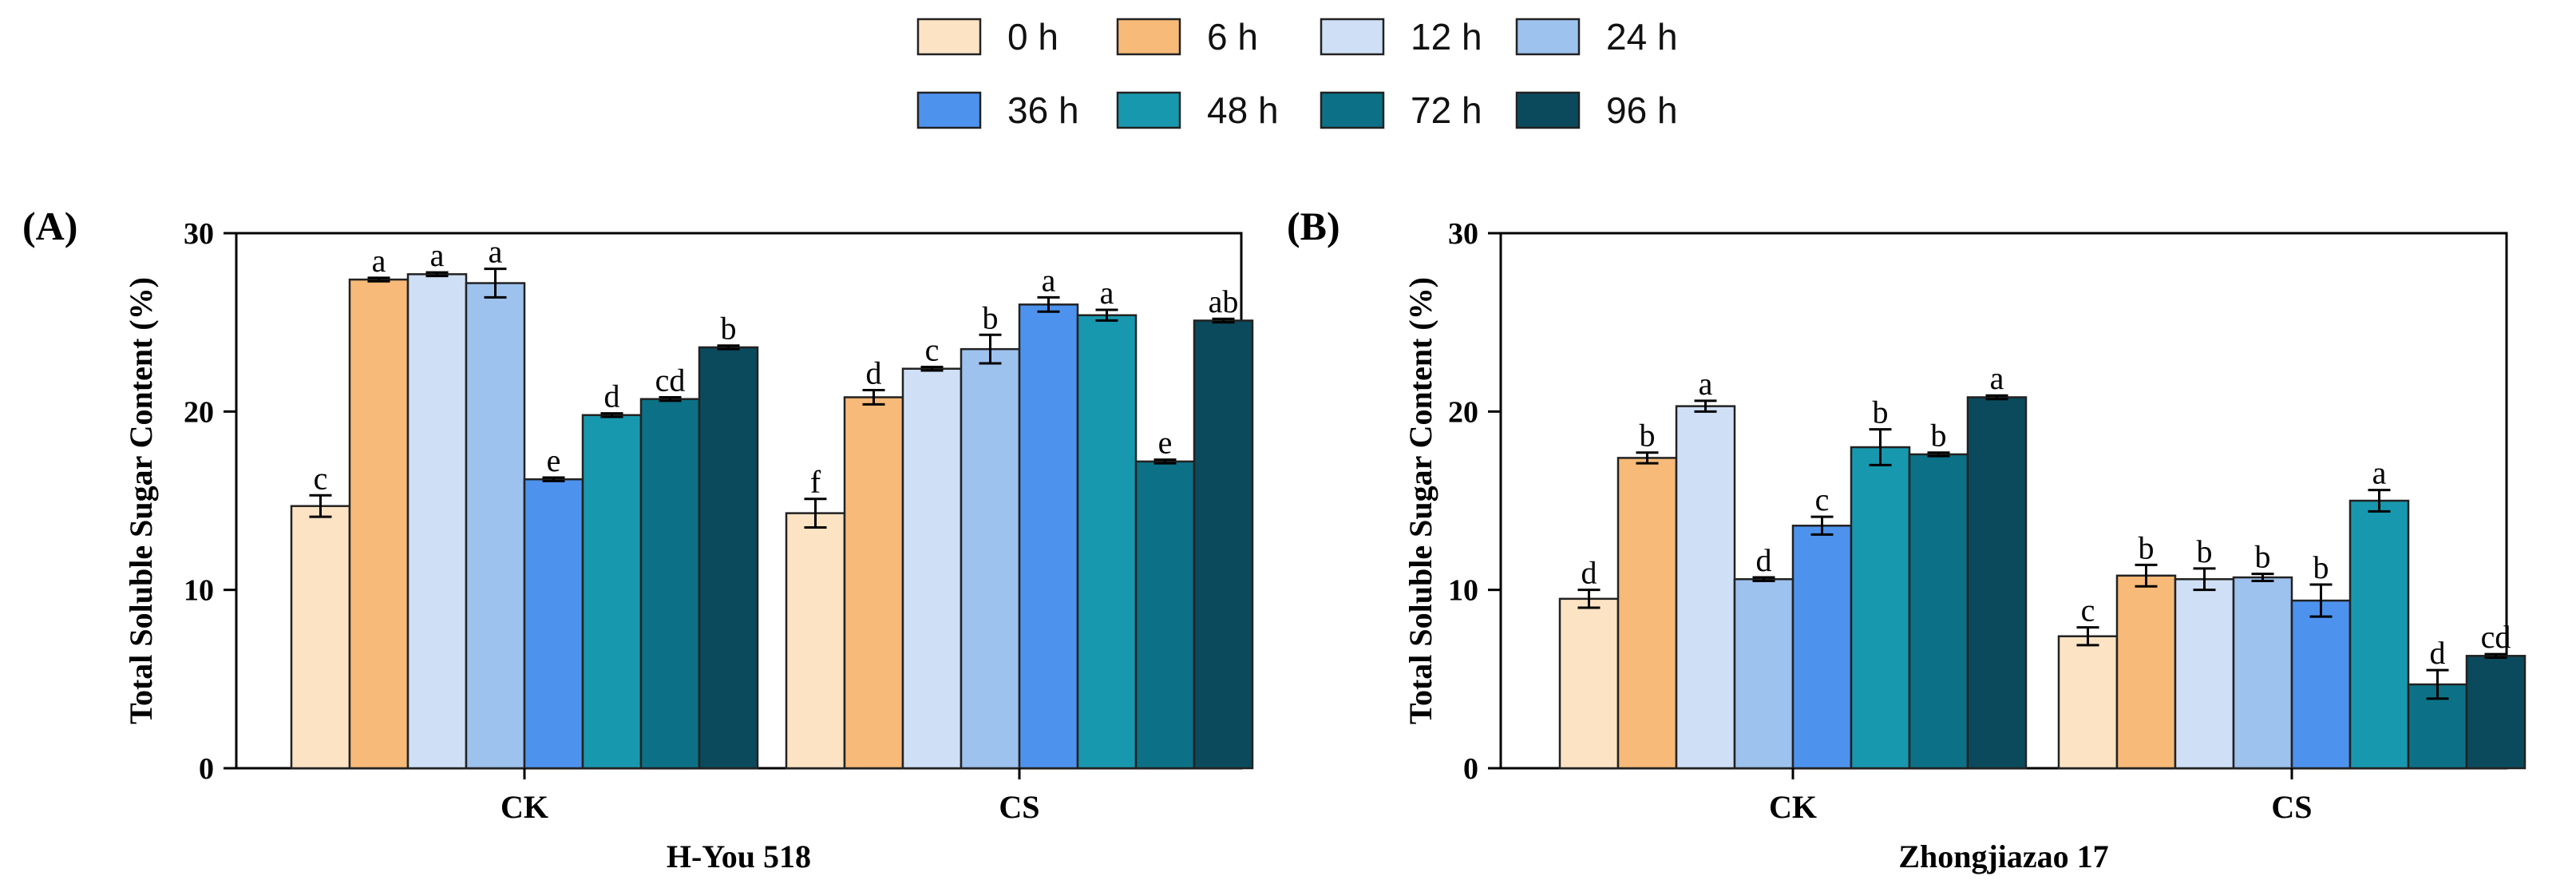  Describe the element at coordinates (1033, 36) in the screenshot. I see `legend-label-0h: 0 h` at that location.